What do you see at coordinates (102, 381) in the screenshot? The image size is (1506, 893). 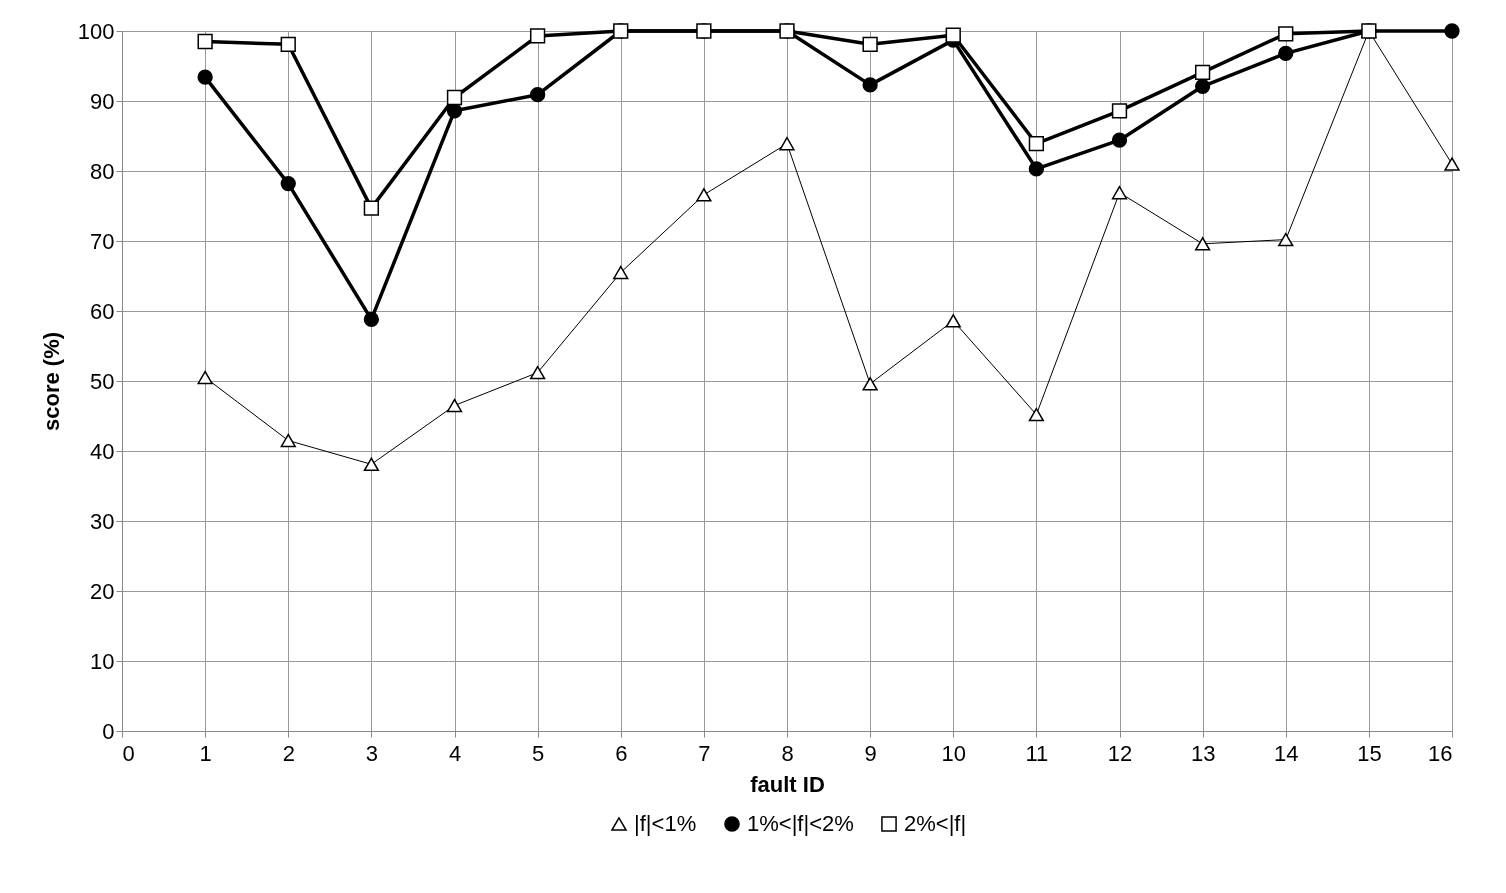 I see `y-tick-label: 50` at bounding box center [102, 381].